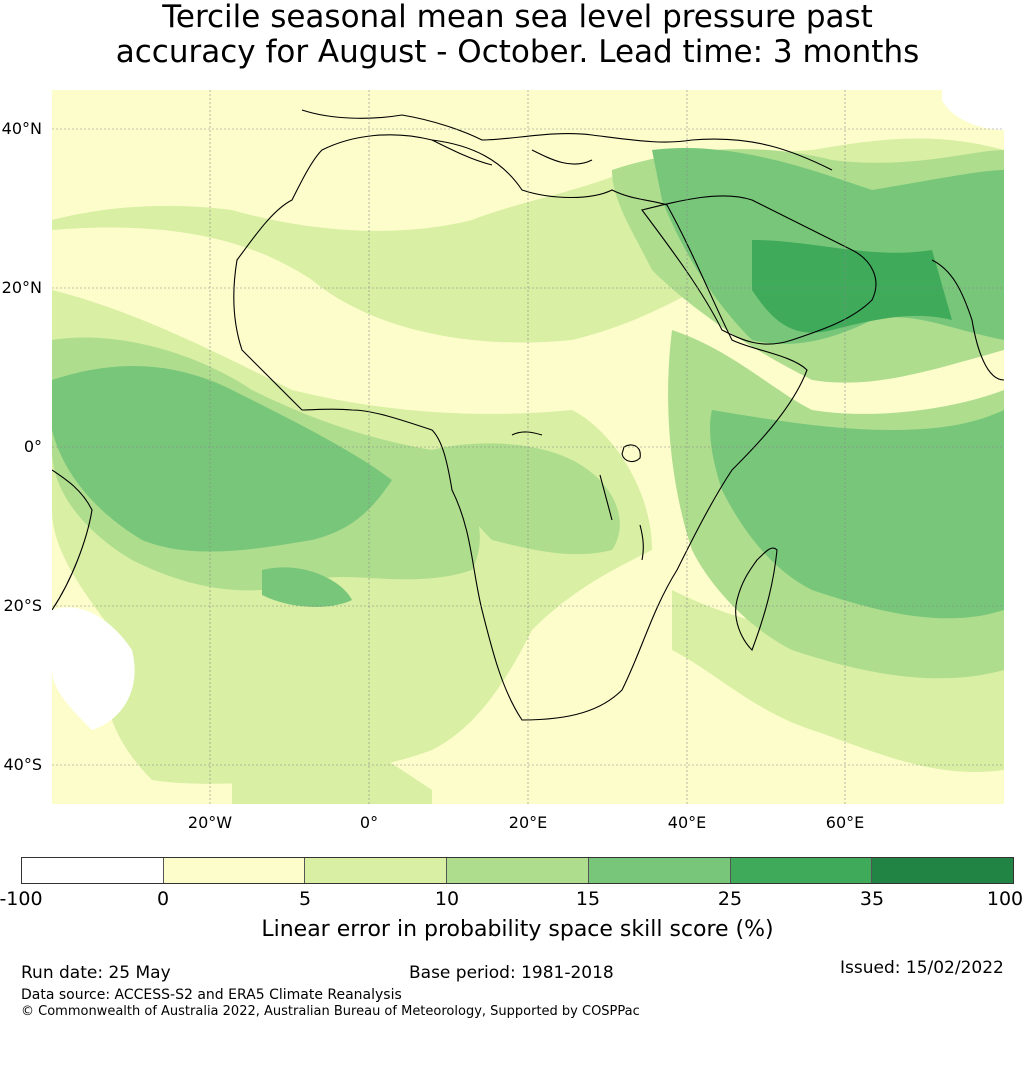 The image size is (1035, 1065). I want to click on colorbar-tick: 15, so click(588, 899).